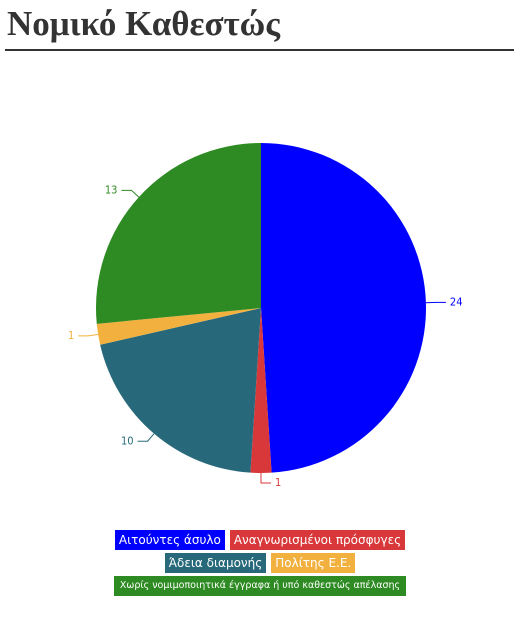 This screenshot has height=644, width=514. What do you see at coordinates (111, 189) in the screenshot?
I see `data-label: 13` at bounding box center [111, 189].